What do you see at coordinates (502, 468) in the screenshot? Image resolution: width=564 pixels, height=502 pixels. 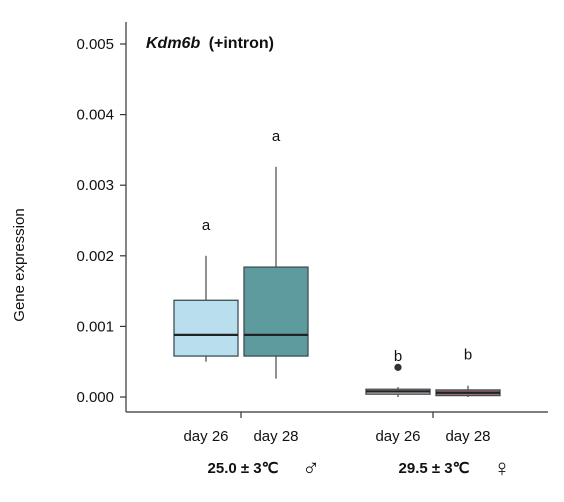 I see `female-symbol-icon: ♀` at bounding box center [502, 468].